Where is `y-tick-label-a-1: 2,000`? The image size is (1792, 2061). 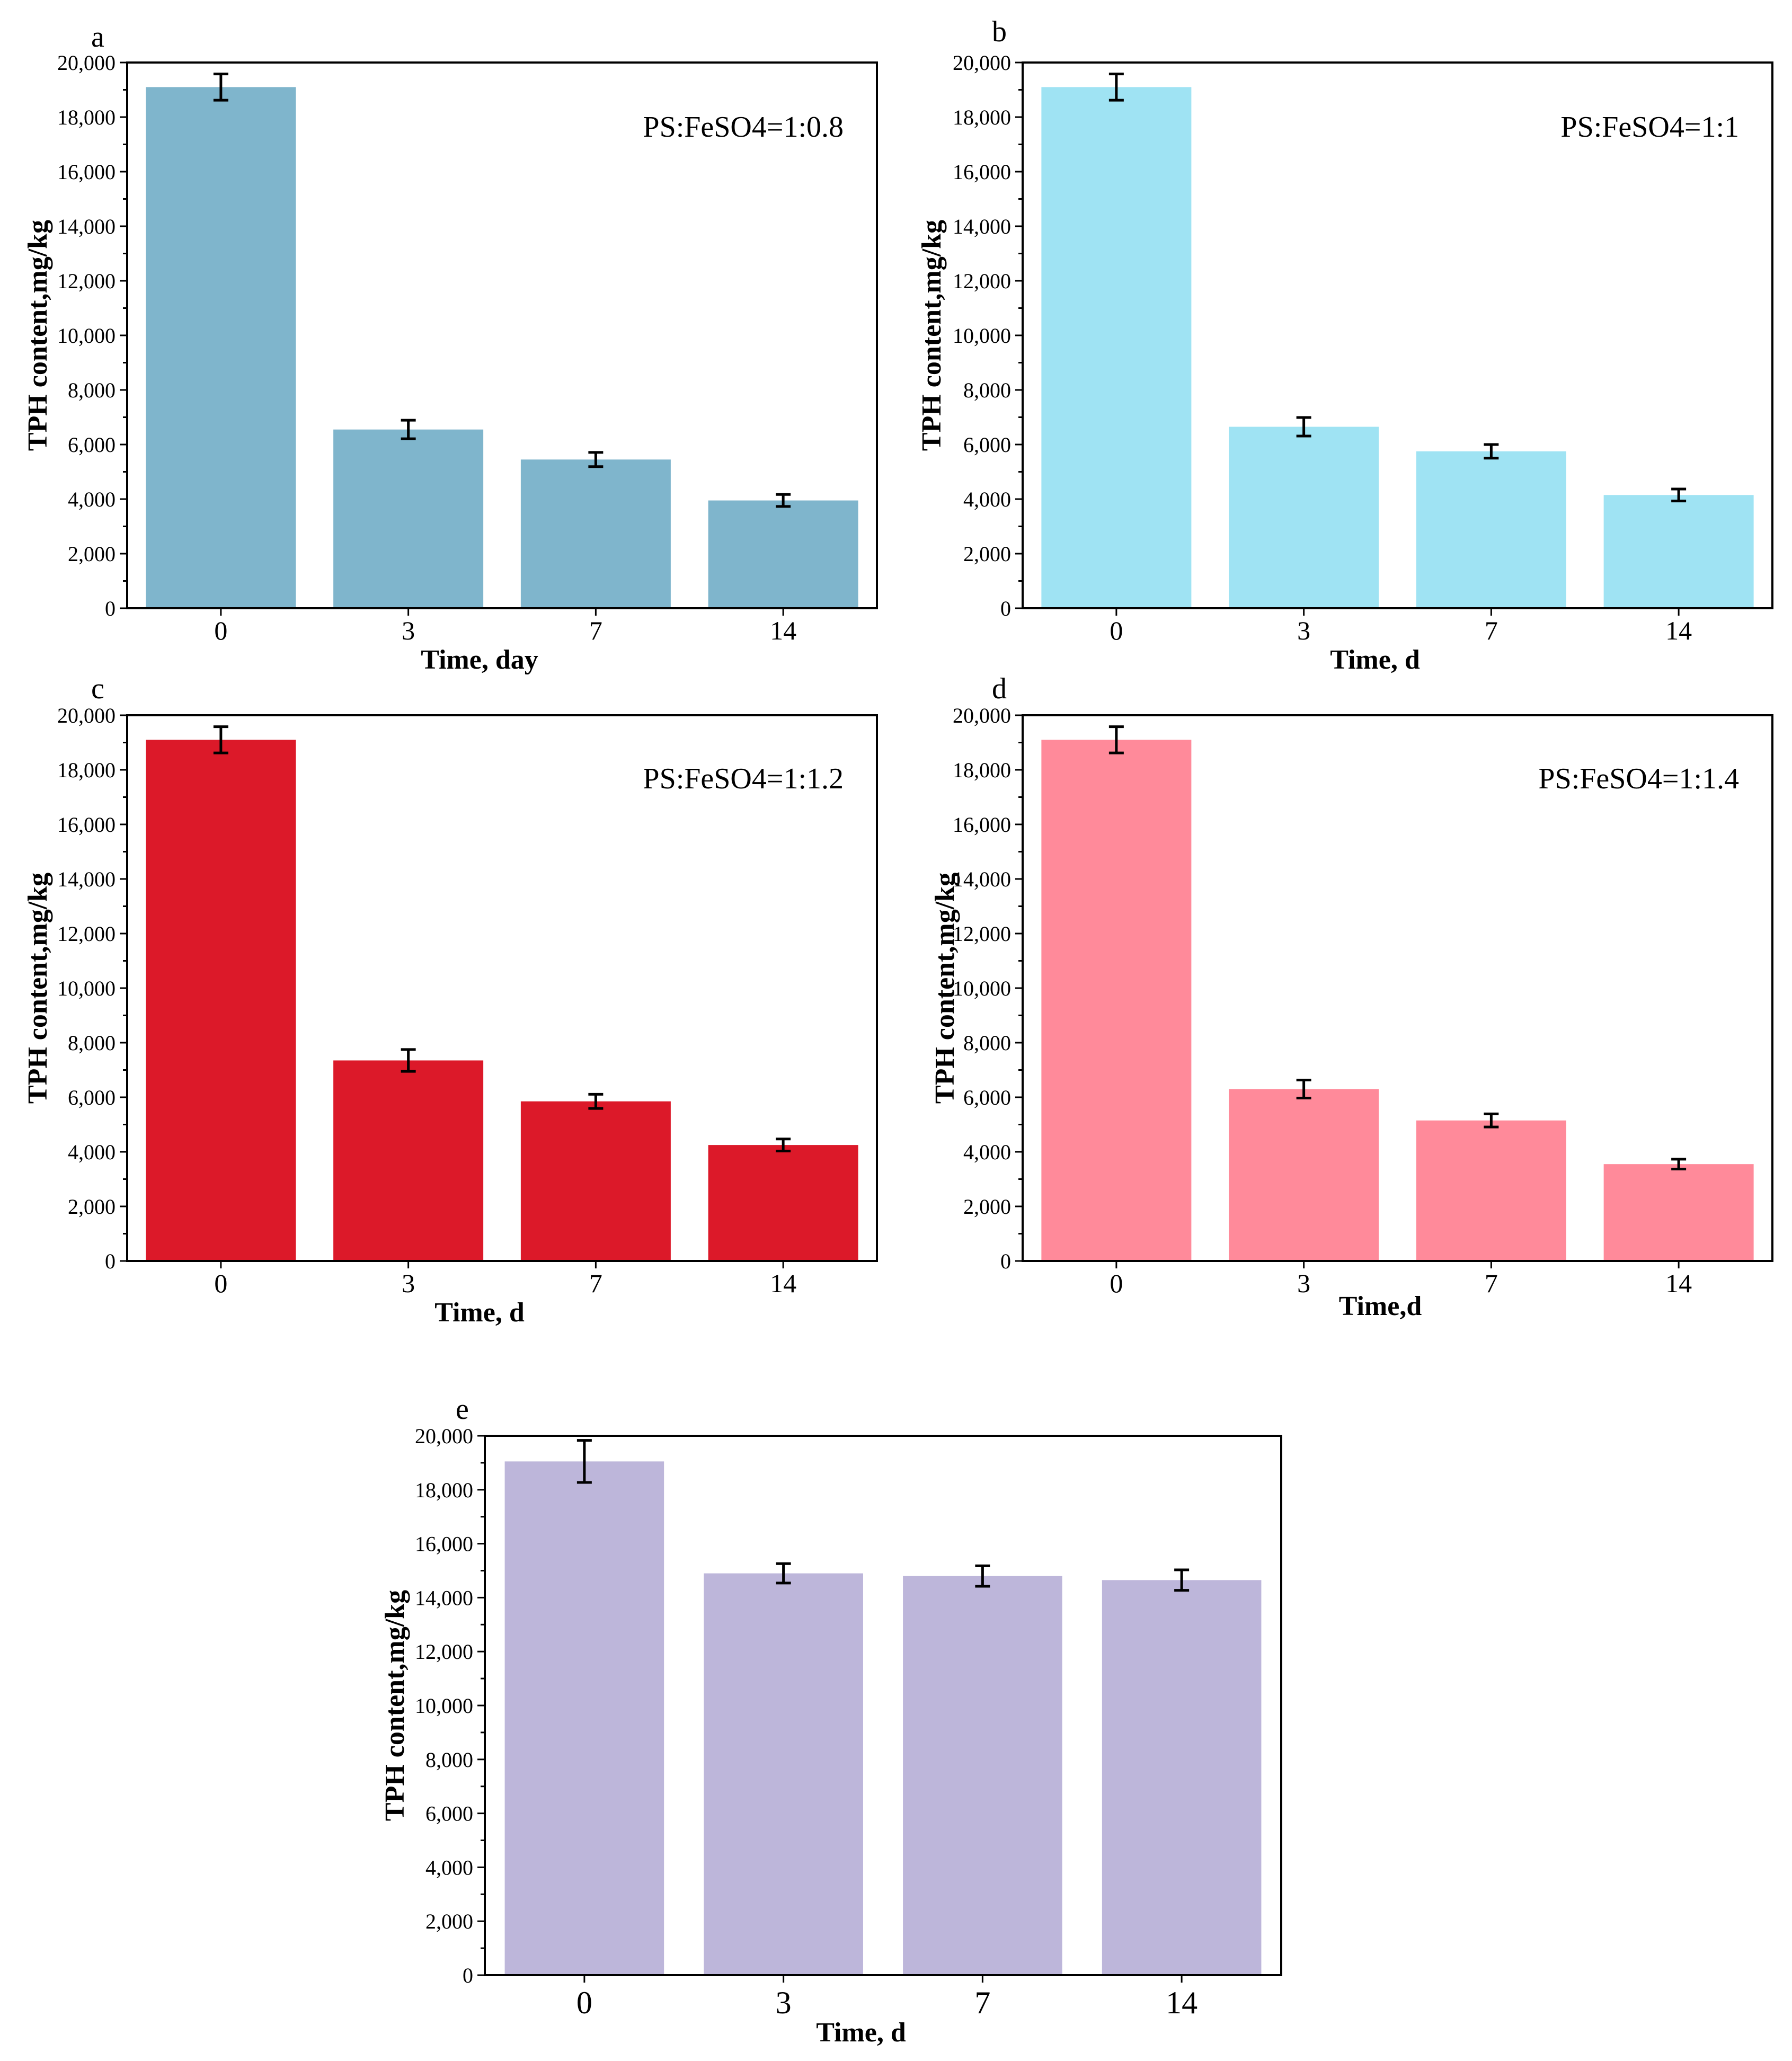 y-tick-label-a-1: 2,000 is located at coordinates (92, 554).